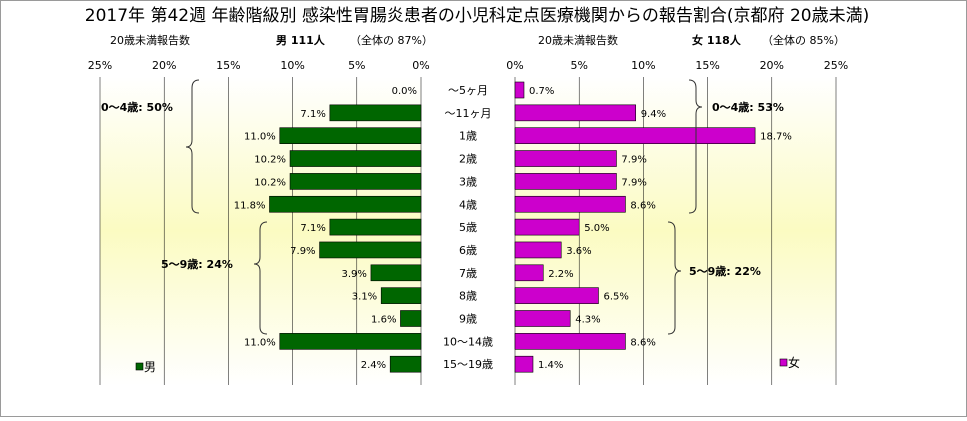 This screenshot has height=421, width=967. I want to click on female-tick-label: 5%, so click(578, 65).